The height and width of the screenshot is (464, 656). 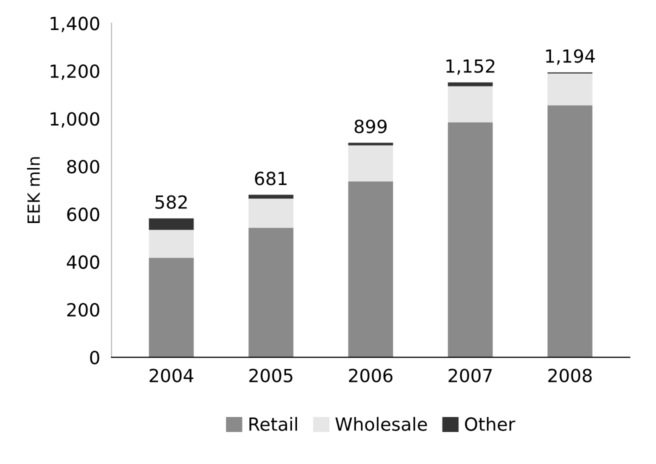 I want to click on total-label: 681, so click(x=271, y=179).